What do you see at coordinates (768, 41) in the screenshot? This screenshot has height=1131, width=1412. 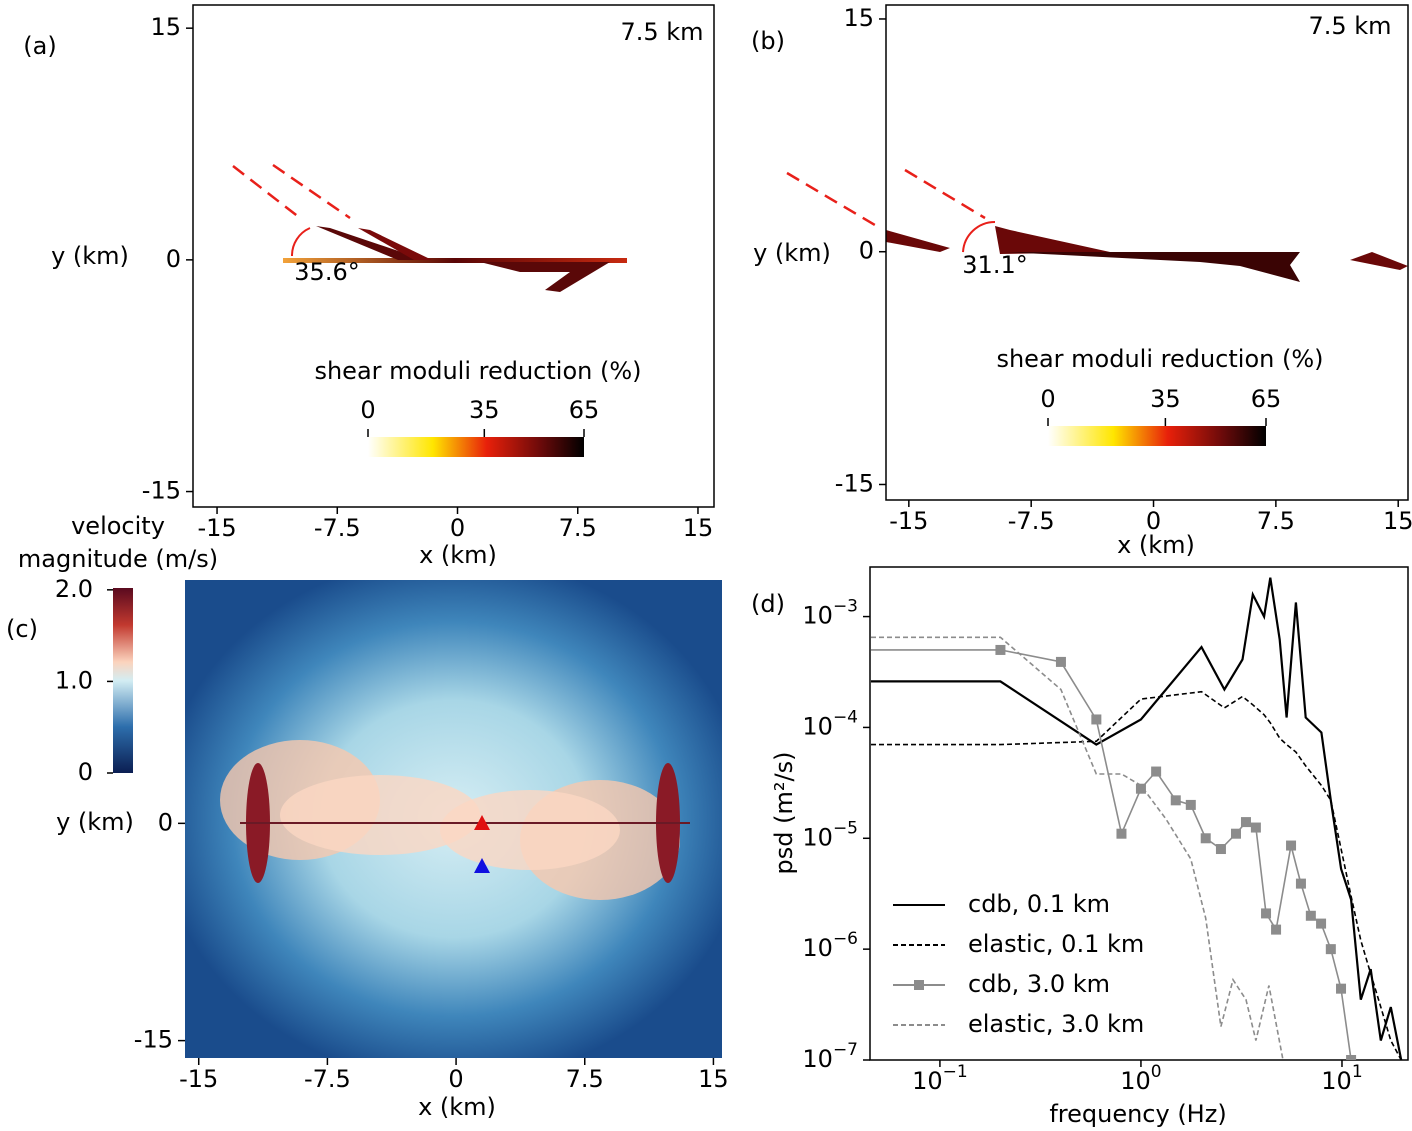 I see `panel-label: (b)` at bounding box center [768, 41].